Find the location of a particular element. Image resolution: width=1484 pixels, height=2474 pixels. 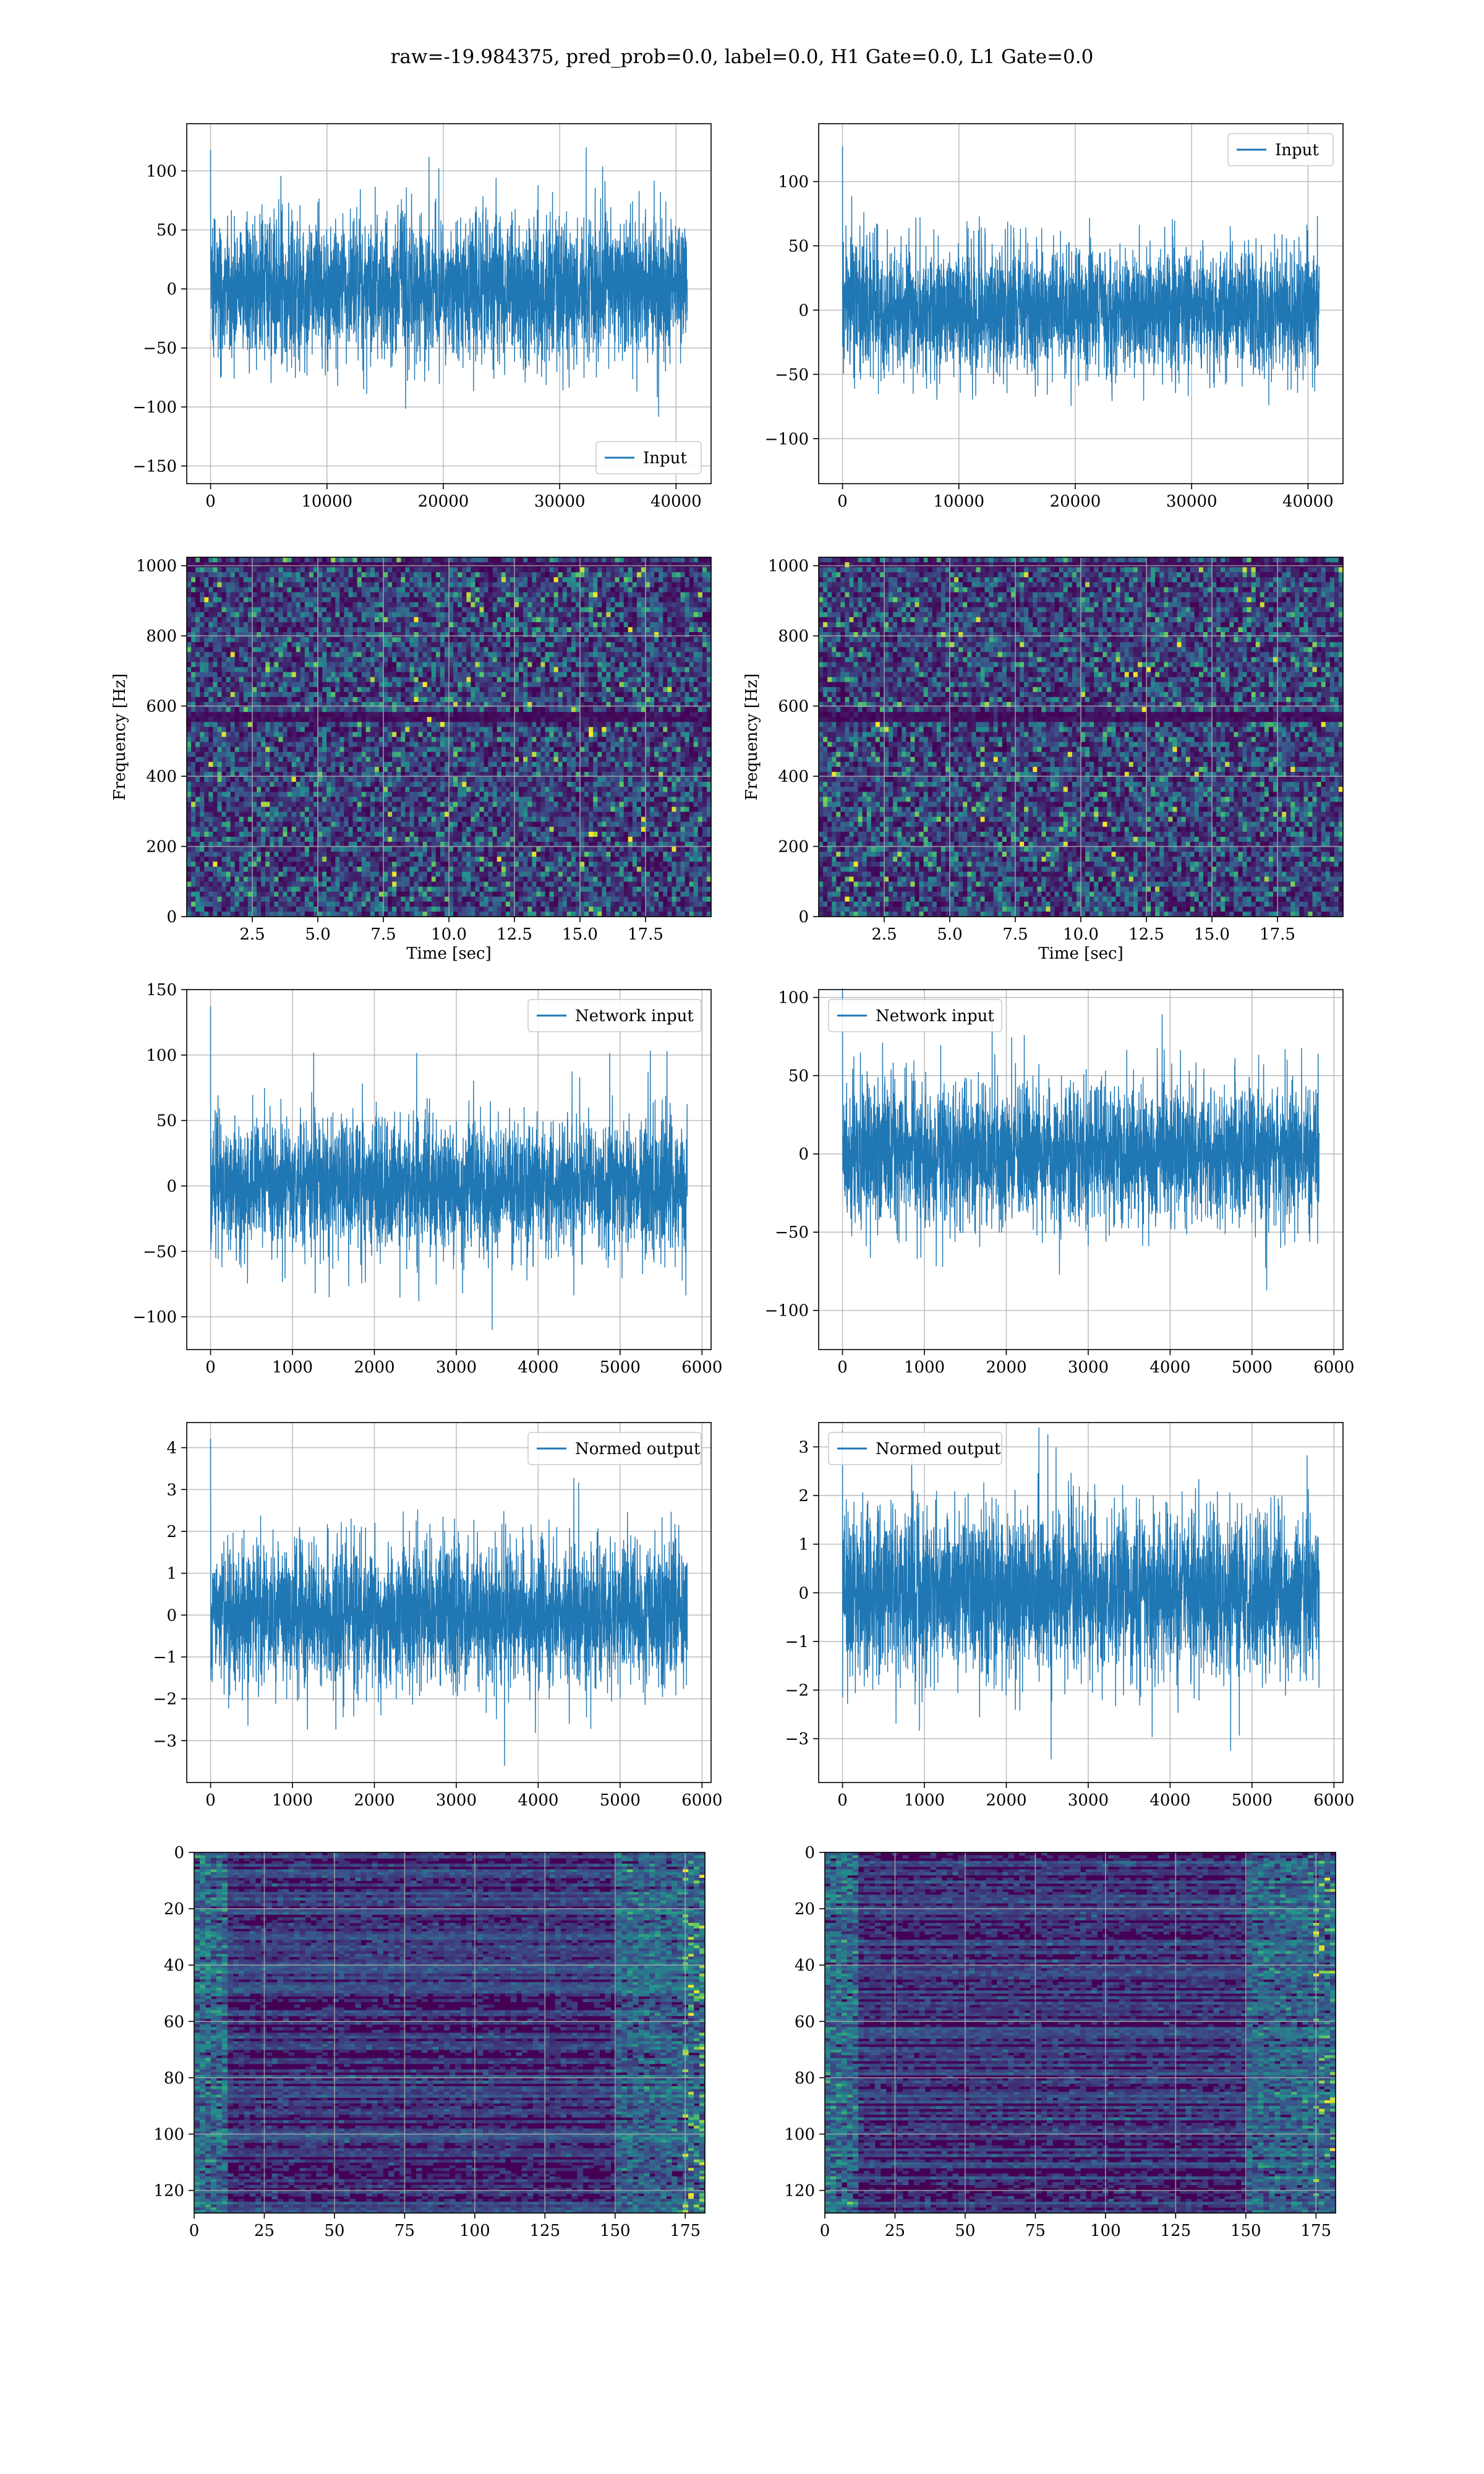

y-tick-label: 2 is located at coordinates (171, 1532).